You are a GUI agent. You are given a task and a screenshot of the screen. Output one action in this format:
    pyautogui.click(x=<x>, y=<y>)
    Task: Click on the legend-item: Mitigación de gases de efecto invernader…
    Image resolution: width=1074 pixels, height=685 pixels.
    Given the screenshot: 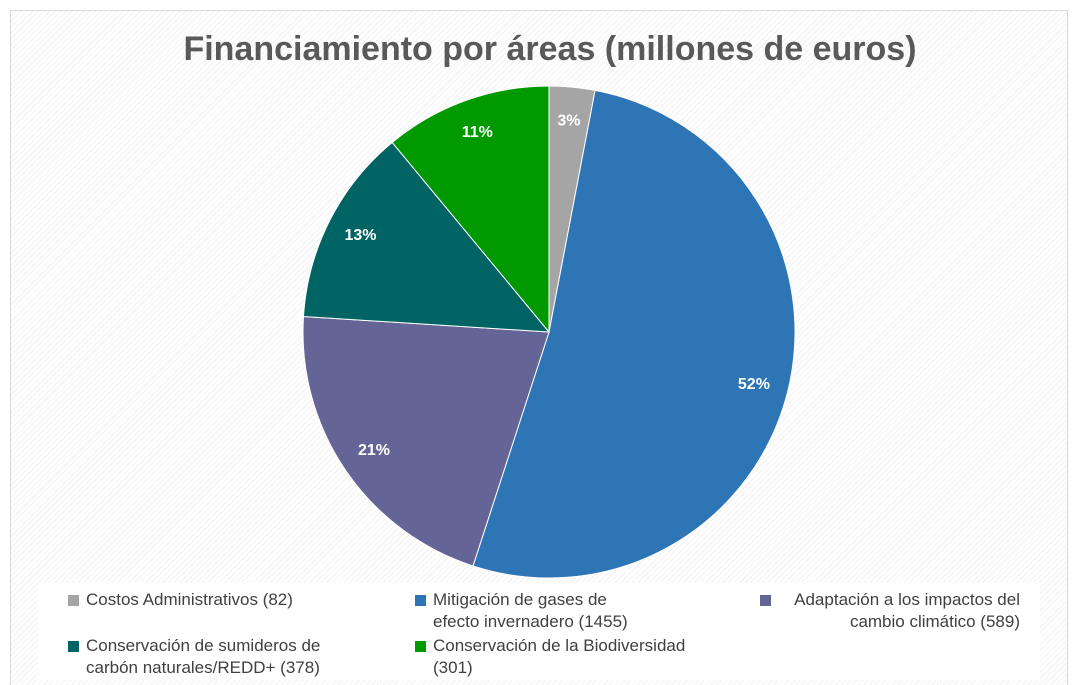 What is the action you would take?
    pyautogui.click(x=522, y=611)
    